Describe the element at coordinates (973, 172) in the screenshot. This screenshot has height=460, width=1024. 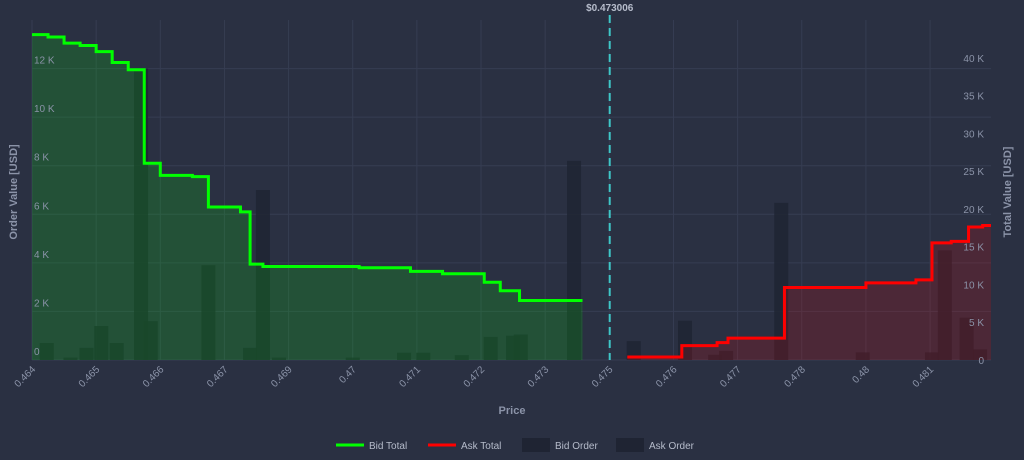
I see `right-tick-label: 25 K` at that location.